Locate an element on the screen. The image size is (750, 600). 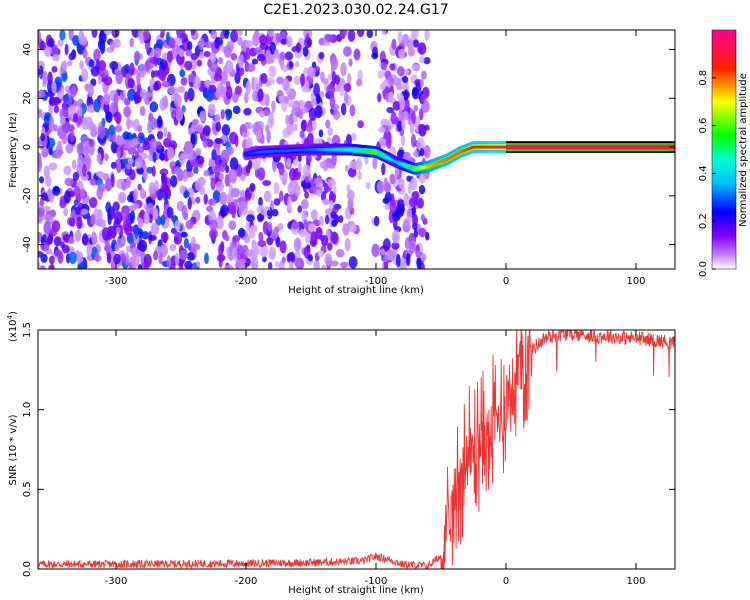
signal-band-core is located at coordinates (590, 147).